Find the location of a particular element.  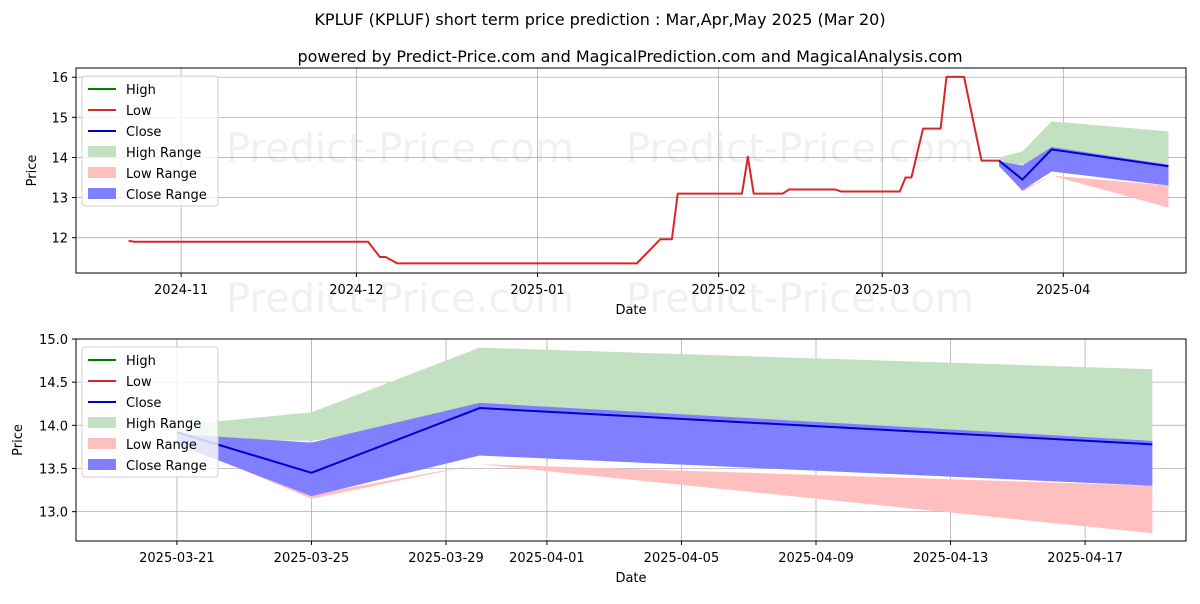

x-tick-label: 2025-04-05 is located at coordinates (682, 558).